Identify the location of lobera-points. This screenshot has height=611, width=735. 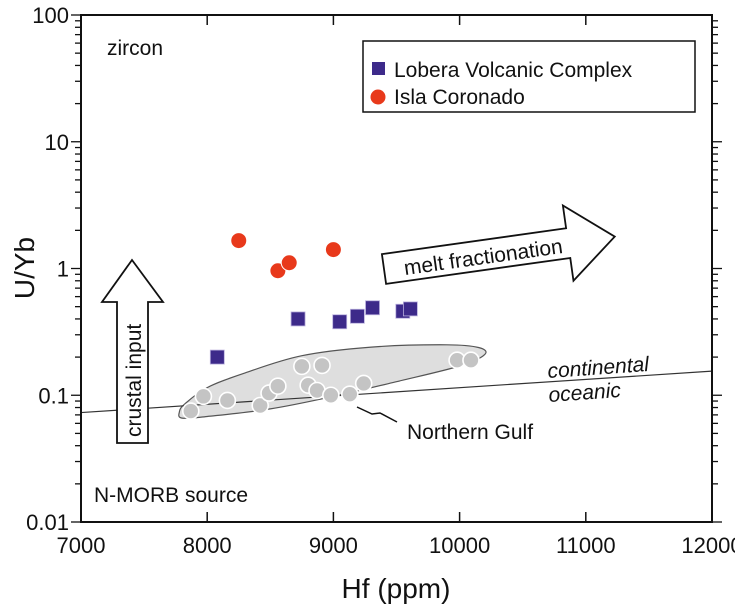
(313, 332).